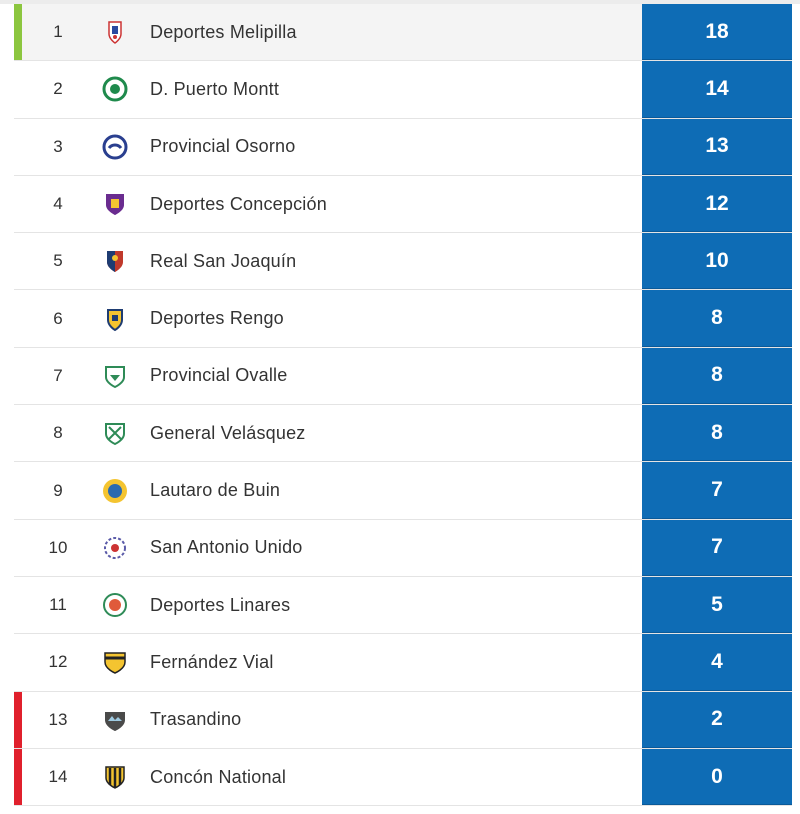 Image resolution: width=800 pixels, height=814 pixels. What do you see at coordinates (115, 433) in the screenshot?
I see `velasquez-crest-icon` at bounding box center [115, 433].